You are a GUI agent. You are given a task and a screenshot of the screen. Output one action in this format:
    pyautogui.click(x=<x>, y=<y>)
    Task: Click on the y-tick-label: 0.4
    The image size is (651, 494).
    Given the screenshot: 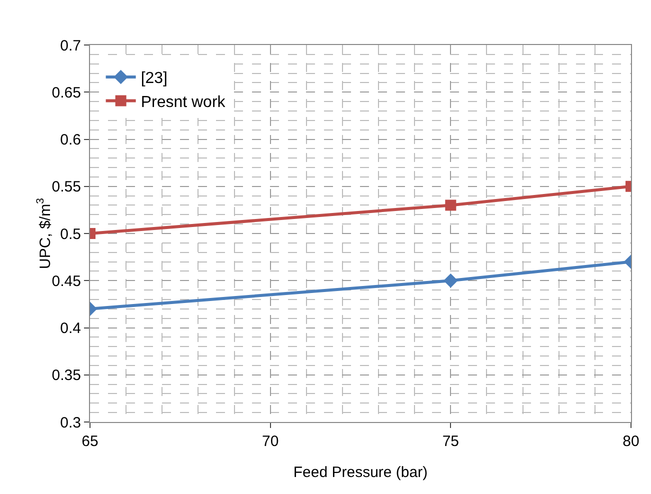 What is the action you would take?
    pyautogui.click(x=70, y=328)
    